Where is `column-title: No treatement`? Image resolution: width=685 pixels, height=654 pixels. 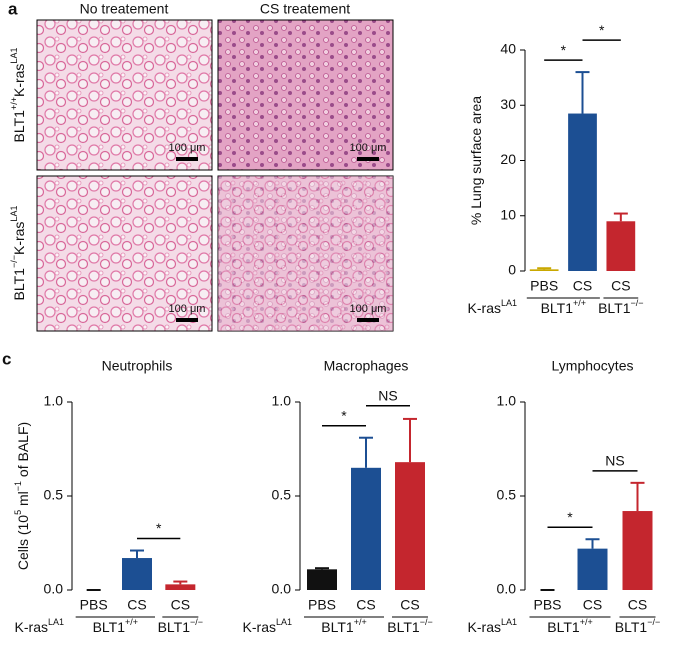
column-title: No treatement is located at coordinates (124, 9).